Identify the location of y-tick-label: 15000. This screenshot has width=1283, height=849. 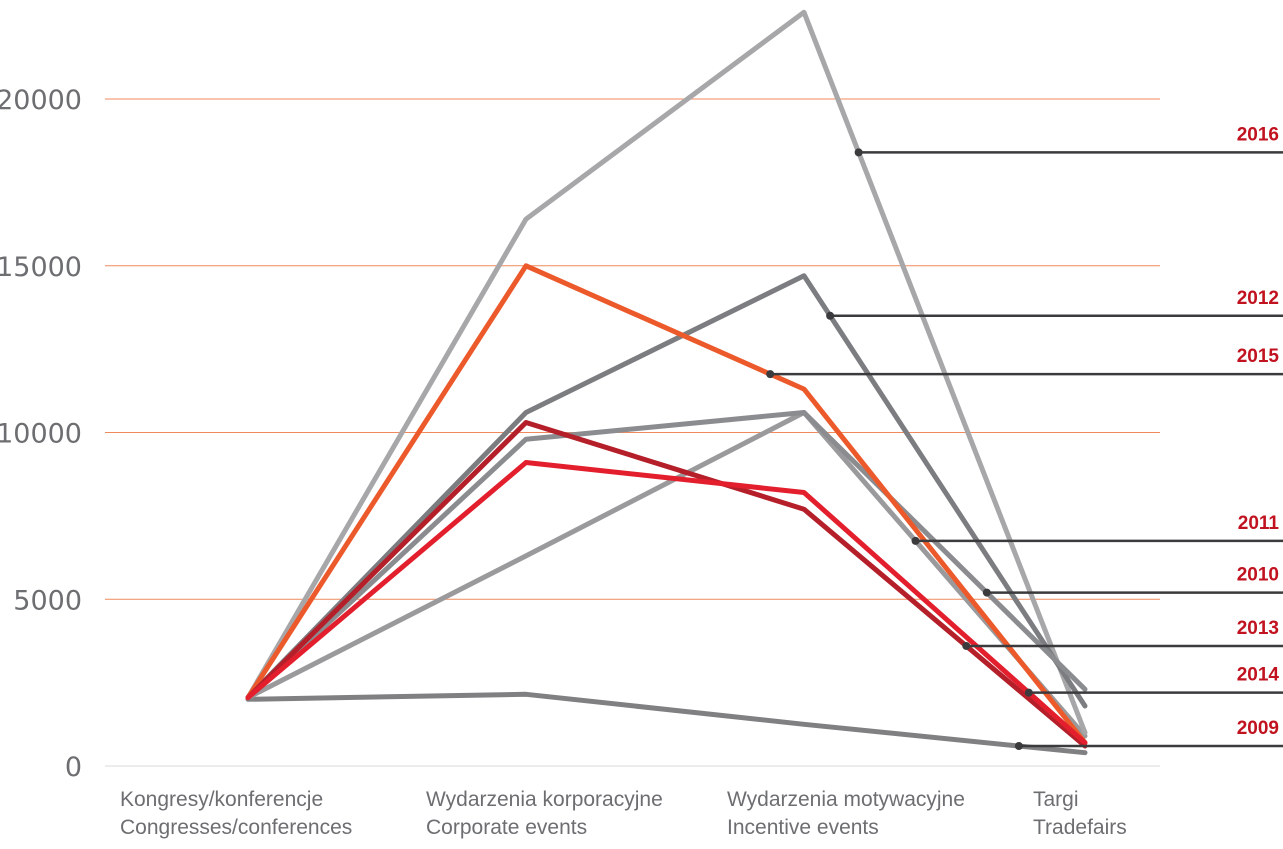
(41, 267).